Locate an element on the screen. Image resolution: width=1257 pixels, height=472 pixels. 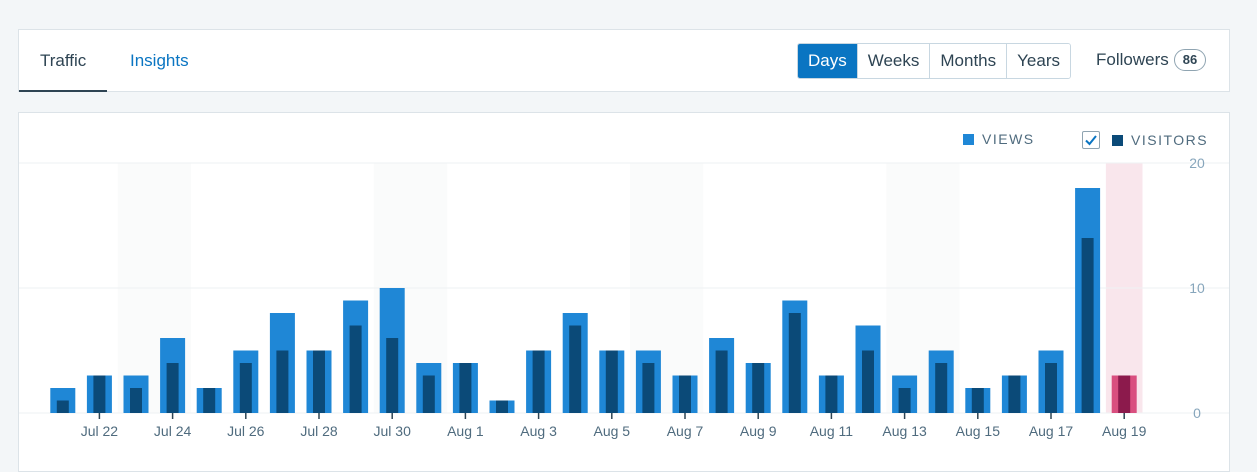
checkmark-icon is located at coordinates (1091, 140).